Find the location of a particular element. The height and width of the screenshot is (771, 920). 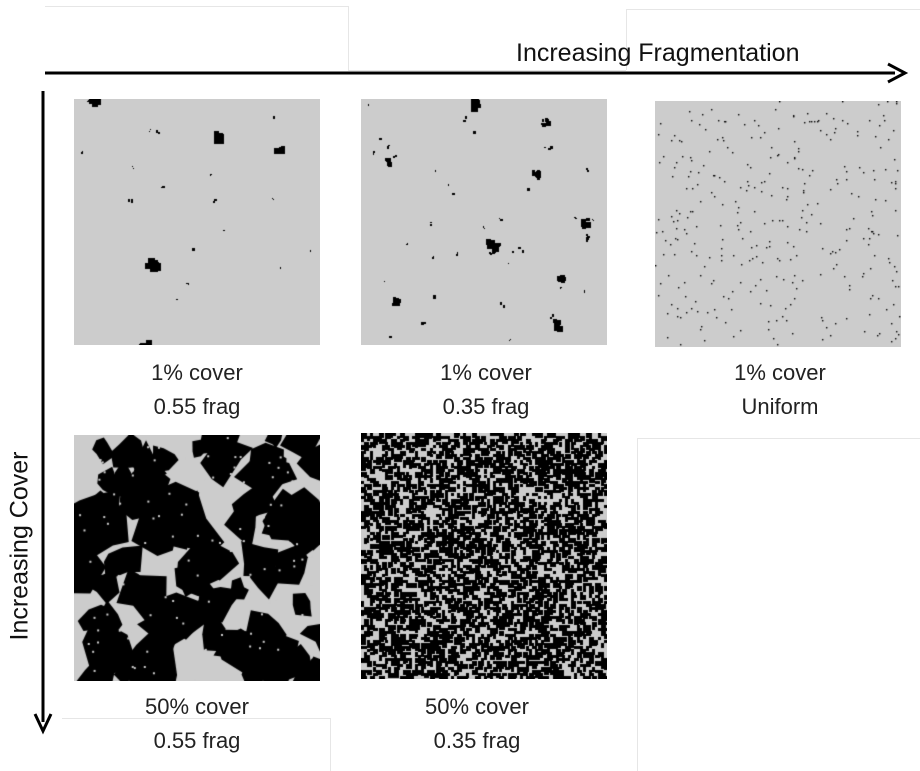

panel-1pct-uniform is located at coordinates (778, 224).